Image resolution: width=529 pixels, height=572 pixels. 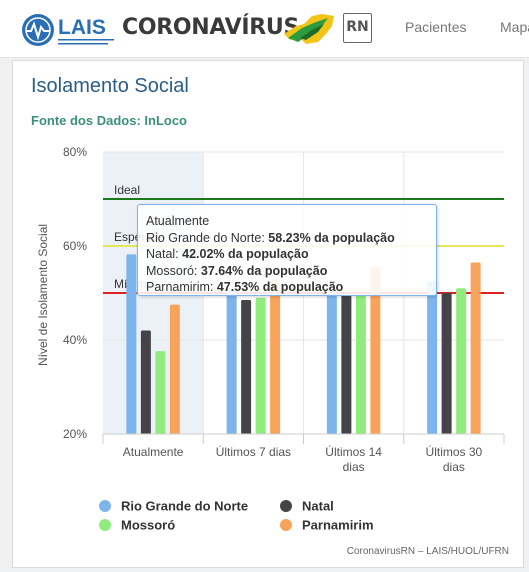 I want to click on y-tick-label: 40%, so click(x=75, y=340).